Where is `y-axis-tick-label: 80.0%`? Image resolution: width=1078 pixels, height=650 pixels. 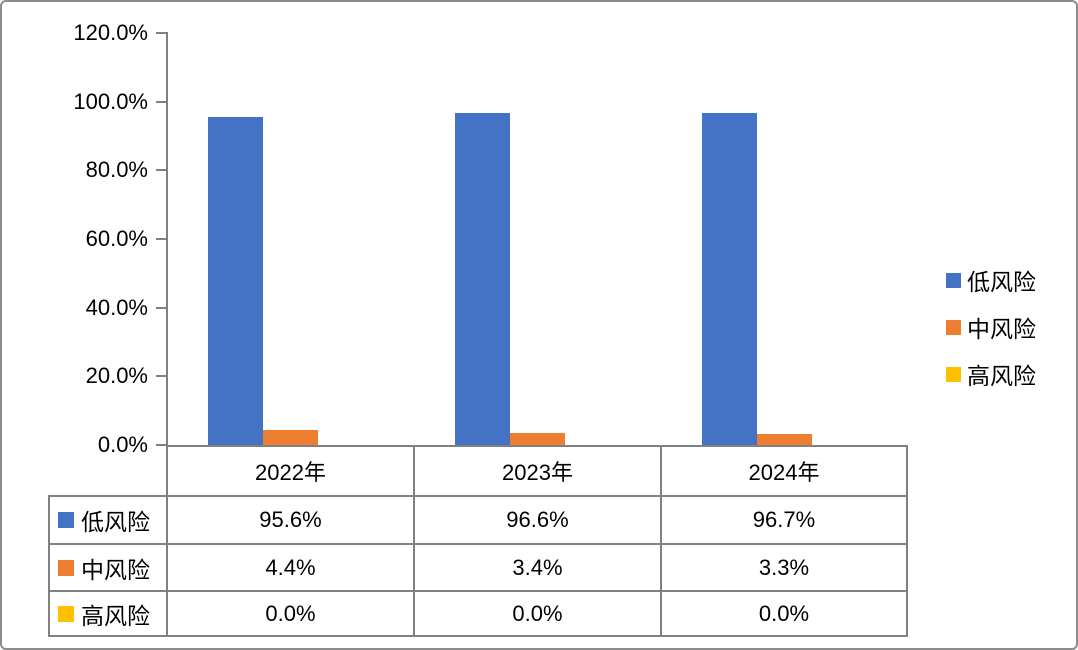 y-axis-tick-label: 80.0% is located at coordinates (116, 170).